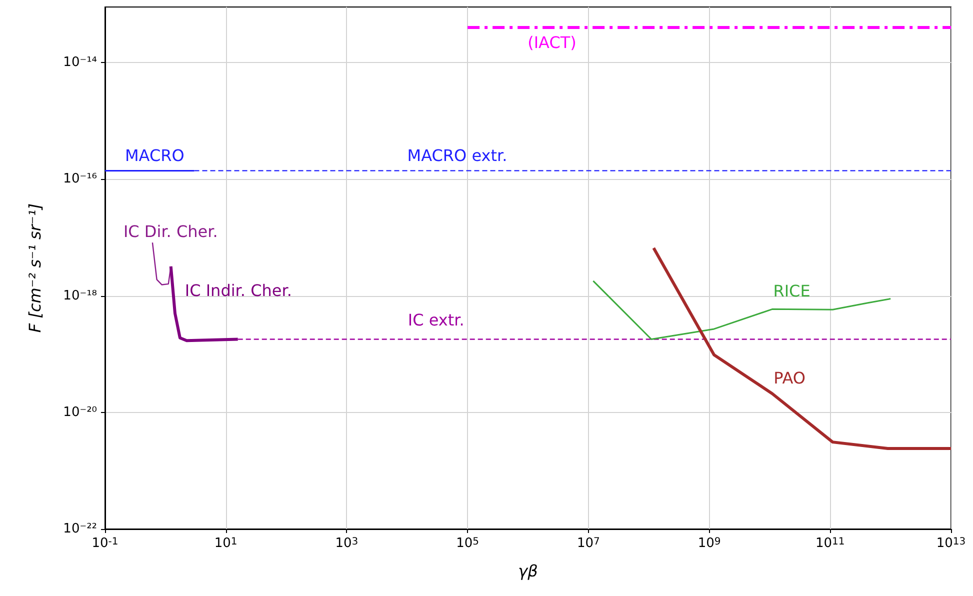 The height and width of the screenshot is (596, 973). Describe the element at coordinates (457, 156) in the screenshot. I see `series-label: MACRO extr.` at that location.